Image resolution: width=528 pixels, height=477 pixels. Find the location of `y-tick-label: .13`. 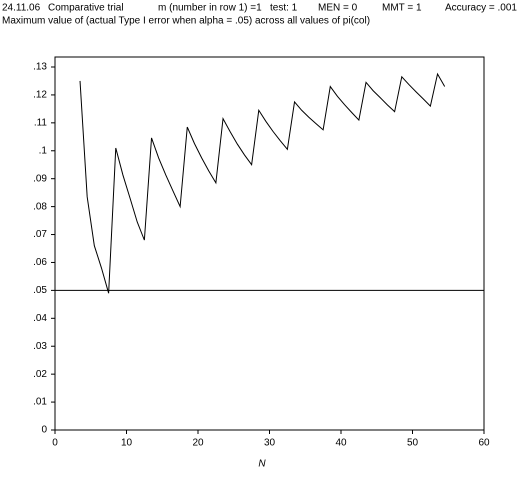

y-tick-label: .13 is located at coordinates (40, 67).